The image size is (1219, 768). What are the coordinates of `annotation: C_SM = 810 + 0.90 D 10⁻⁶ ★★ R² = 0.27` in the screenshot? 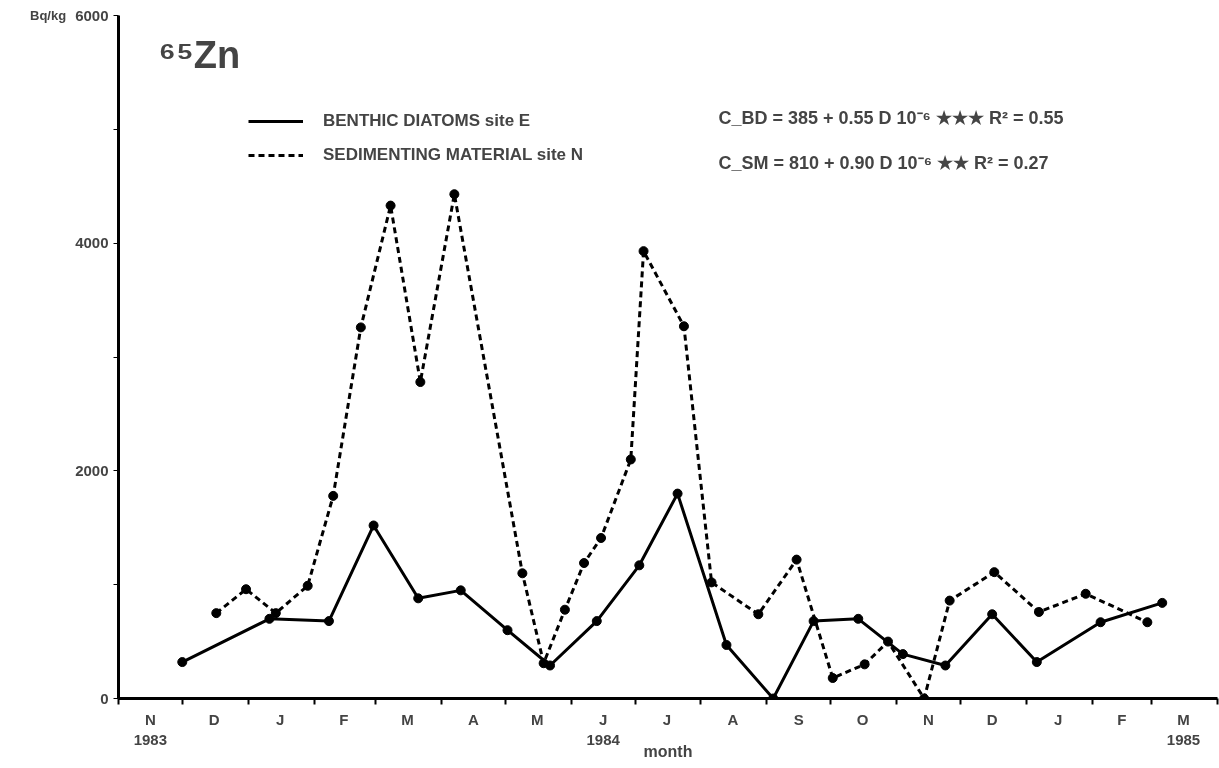 It's located at (883, 162).